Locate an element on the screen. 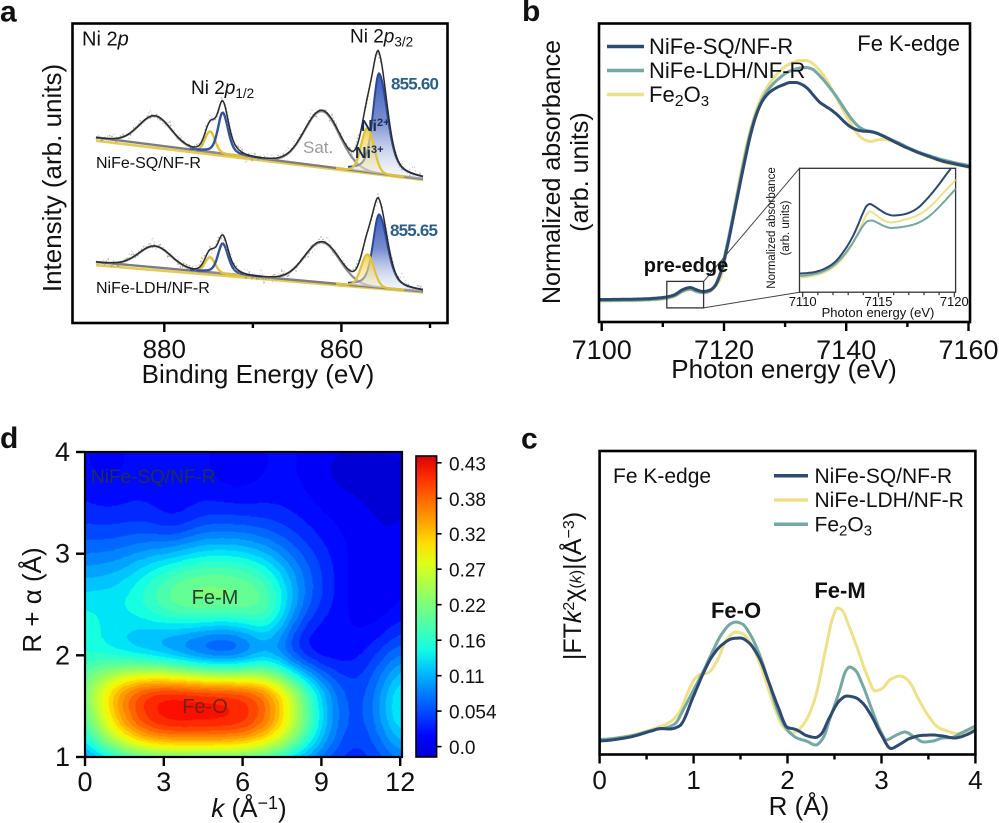 This screenshot has width=999, height=823. svg-text: 855.65 is located at coordinates (414, 230).